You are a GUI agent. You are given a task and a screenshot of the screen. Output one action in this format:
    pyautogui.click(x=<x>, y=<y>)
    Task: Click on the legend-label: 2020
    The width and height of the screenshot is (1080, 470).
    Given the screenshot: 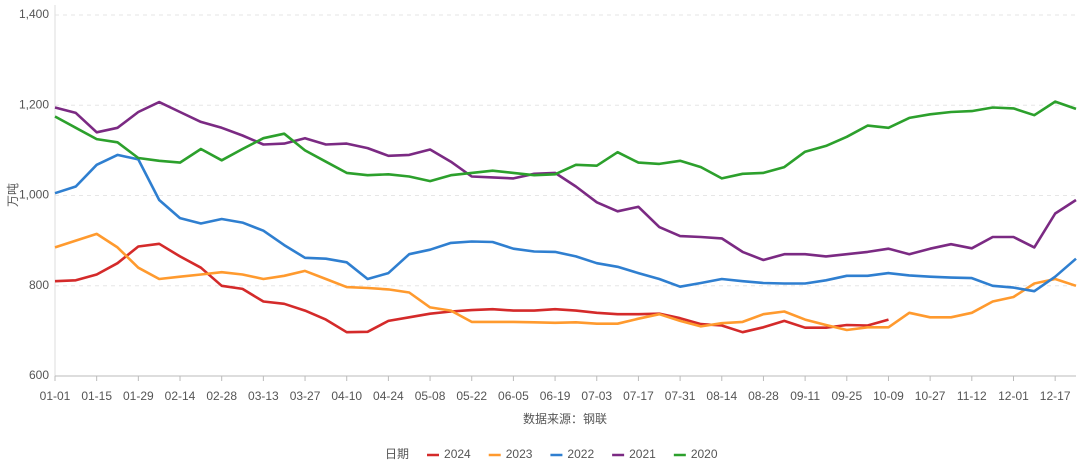 What is the action you would take?
    pyautogui.click(x=704, y=454)
    